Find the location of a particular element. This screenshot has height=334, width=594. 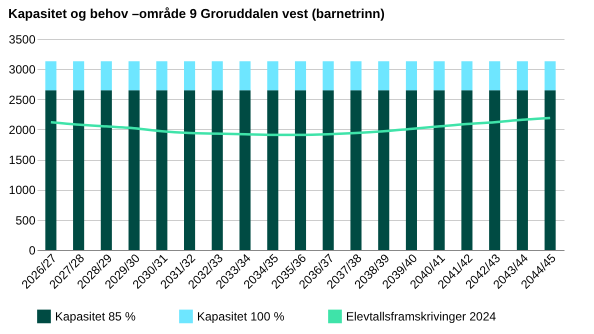

y-tick-label: 0 is located at coordinates (32, 251).